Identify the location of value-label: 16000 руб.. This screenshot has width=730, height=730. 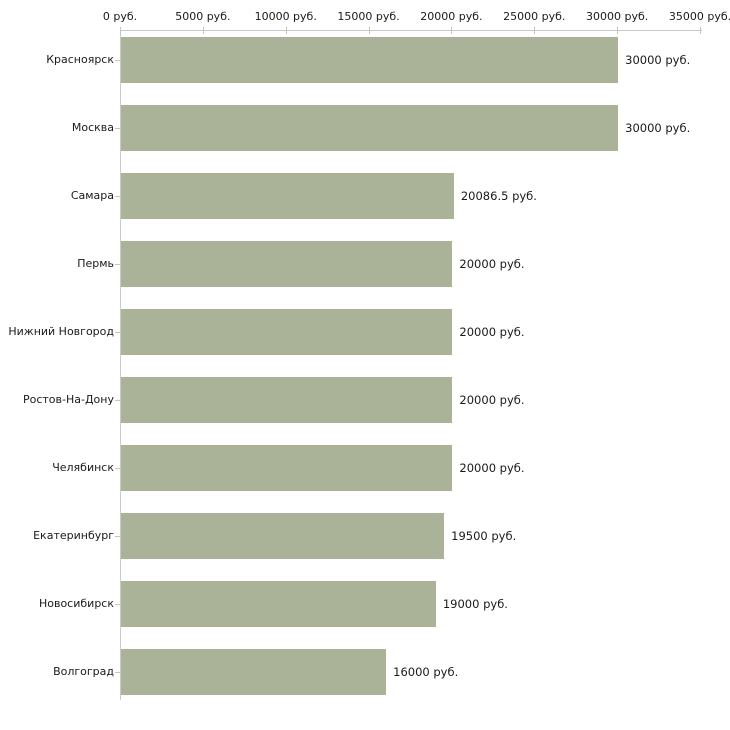
(426, 672).